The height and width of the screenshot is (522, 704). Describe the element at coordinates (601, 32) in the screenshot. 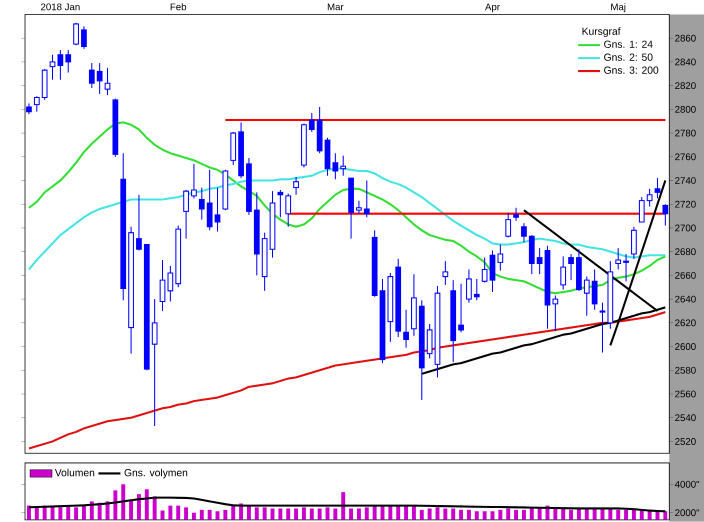

I see `legend-title: Kursgraf` at that location.